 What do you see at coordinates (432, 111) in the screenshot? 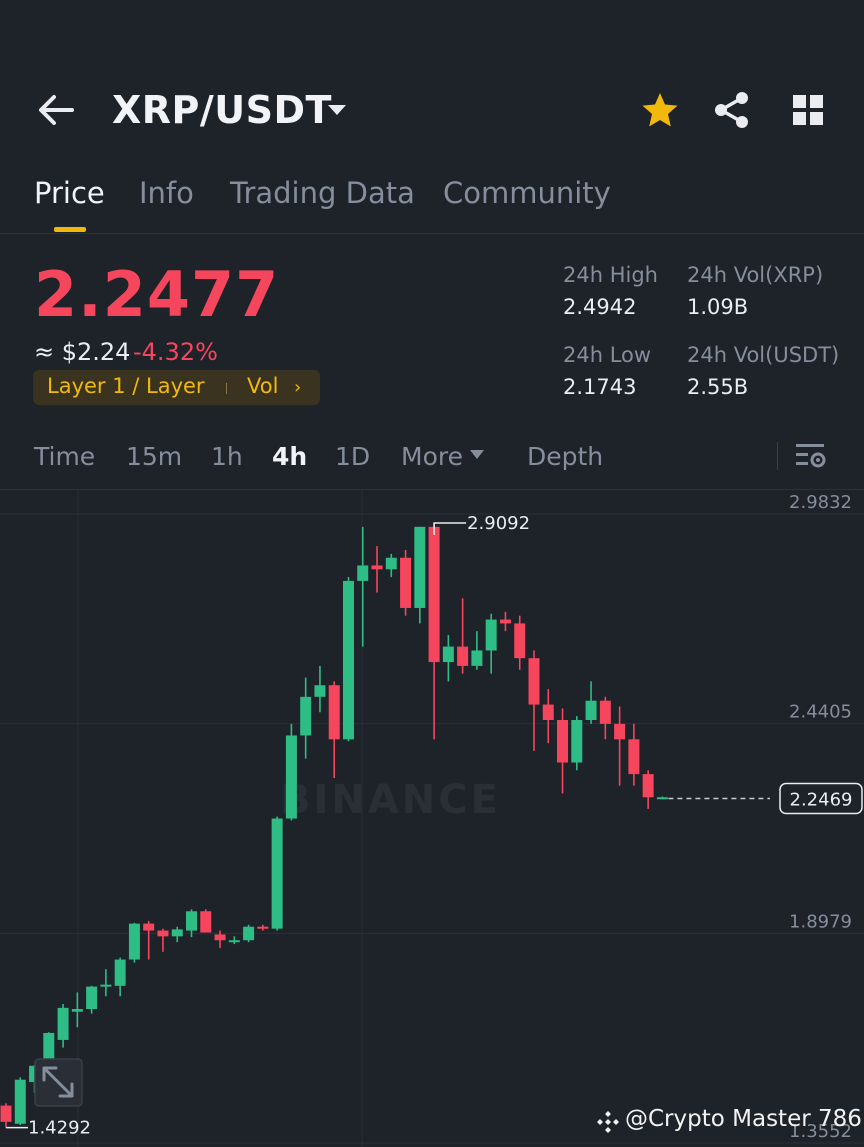
I see `top-bar: XRP/USDT` at bounding box center [432, 111].